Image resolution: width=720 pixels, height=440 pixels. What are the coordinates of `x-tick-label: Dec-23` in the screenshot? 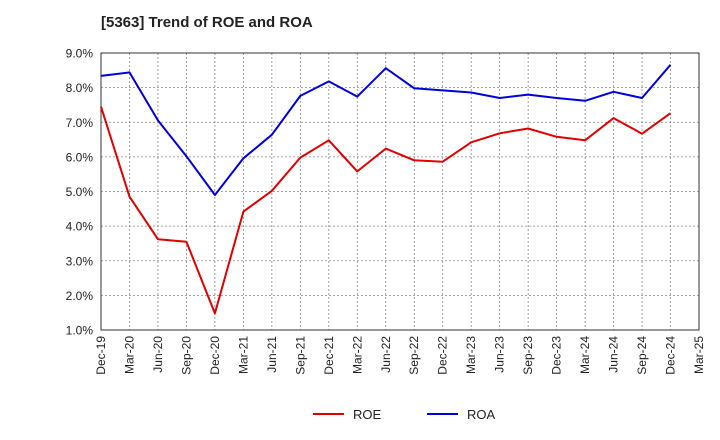 It's located at (557, 355).